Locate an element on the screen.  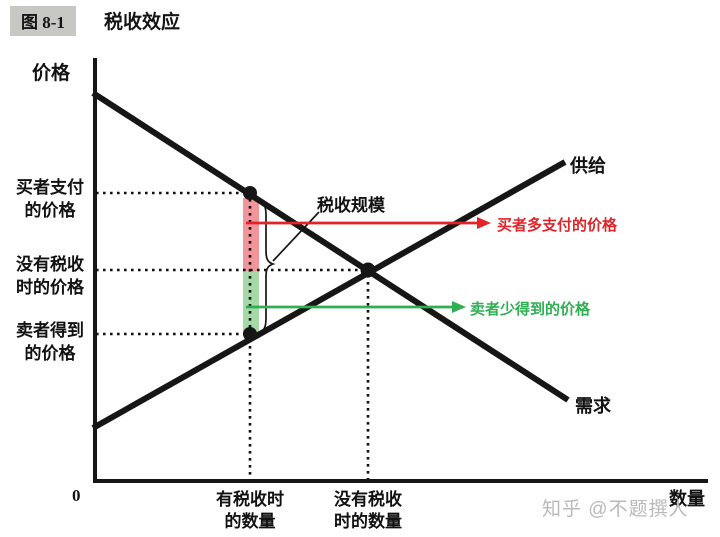
no-tax-quantity-label: 没有税收 时的数量 is located at coordinates (368, 510).